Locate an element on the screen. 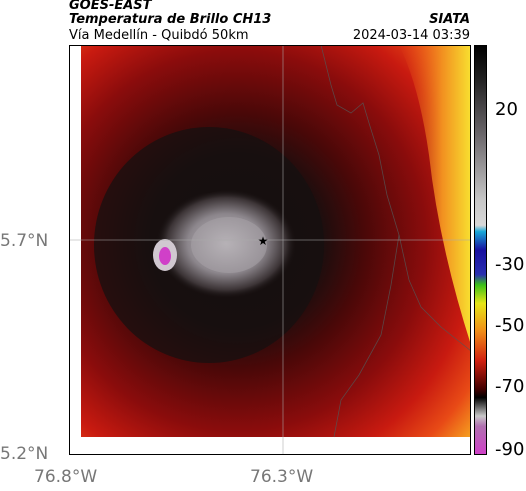 Image resolution: width=526 pixels, height=491 pixels. lon-label-76-3: 76.3°W is located at coordinates (282, 477).